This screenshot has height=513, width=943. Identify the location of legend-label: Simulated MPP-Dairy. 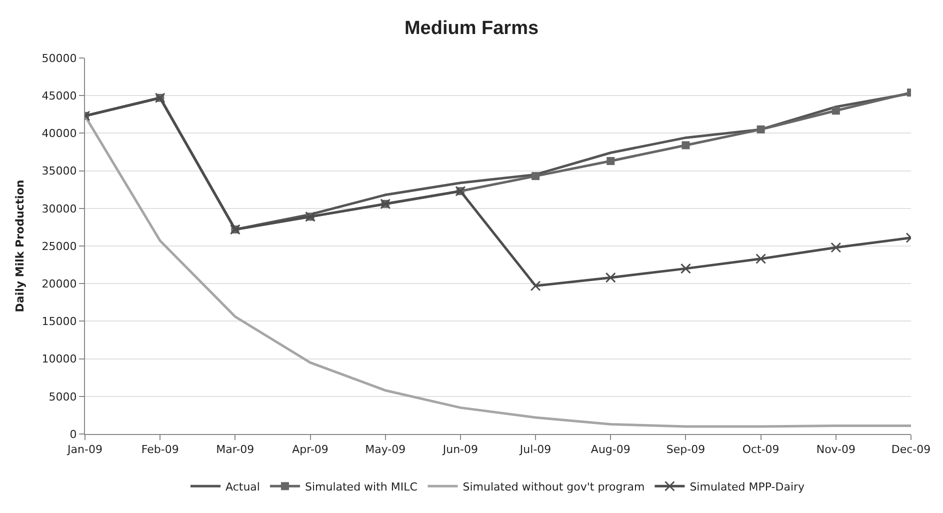
(748, 487).